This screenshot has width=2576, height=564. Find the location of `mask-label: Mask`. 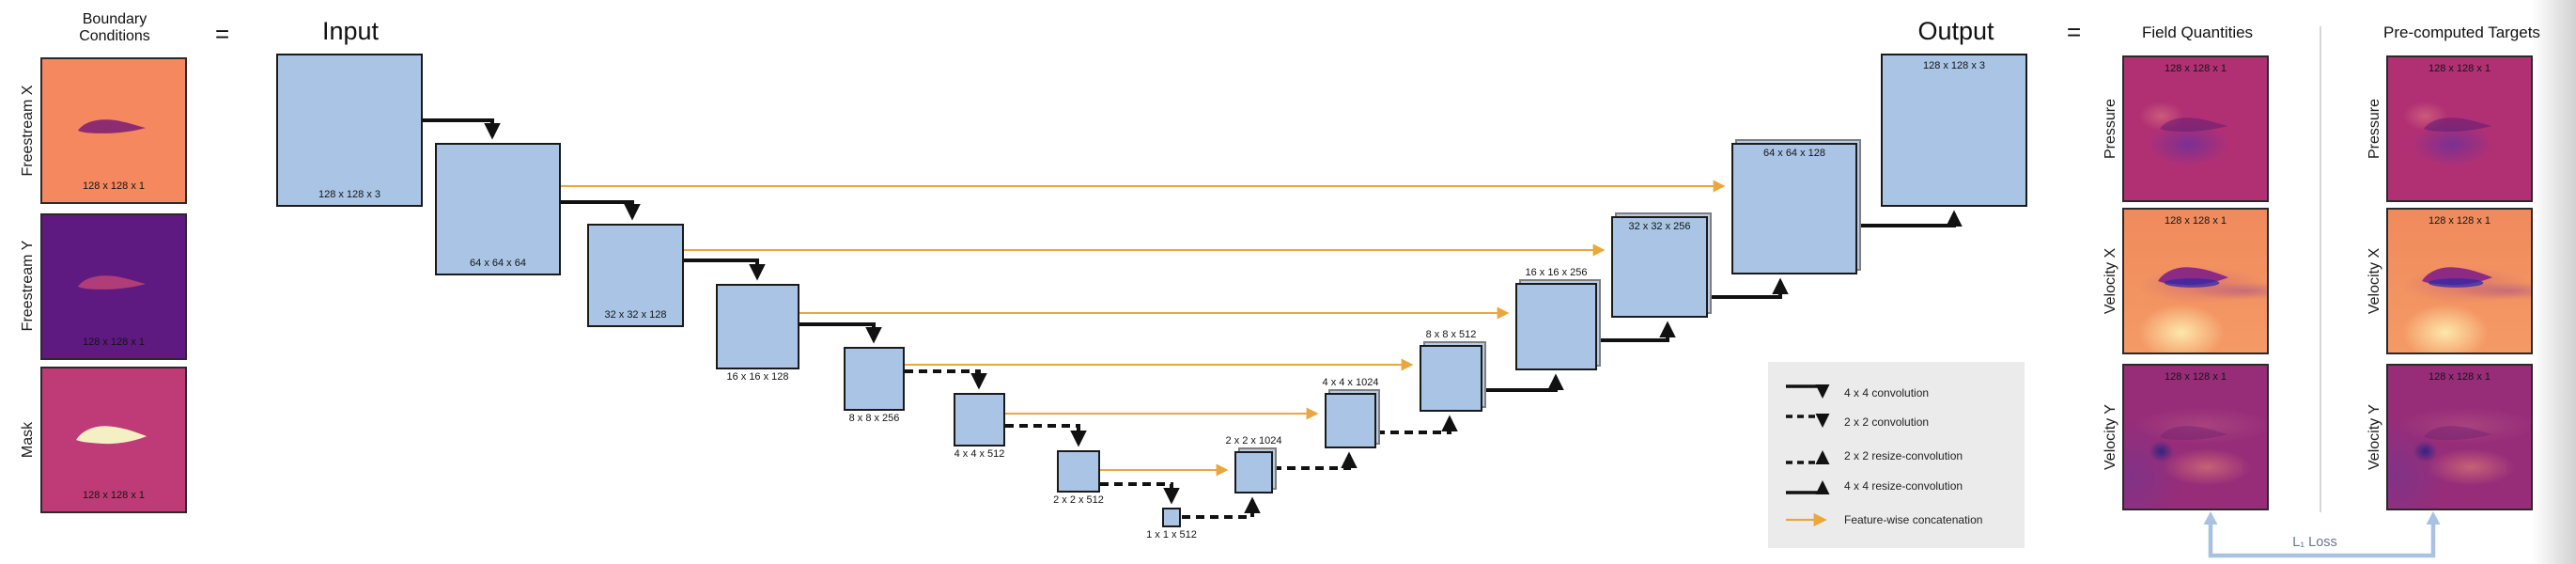

mask-label: Mask is located at coordinates (28, 440).